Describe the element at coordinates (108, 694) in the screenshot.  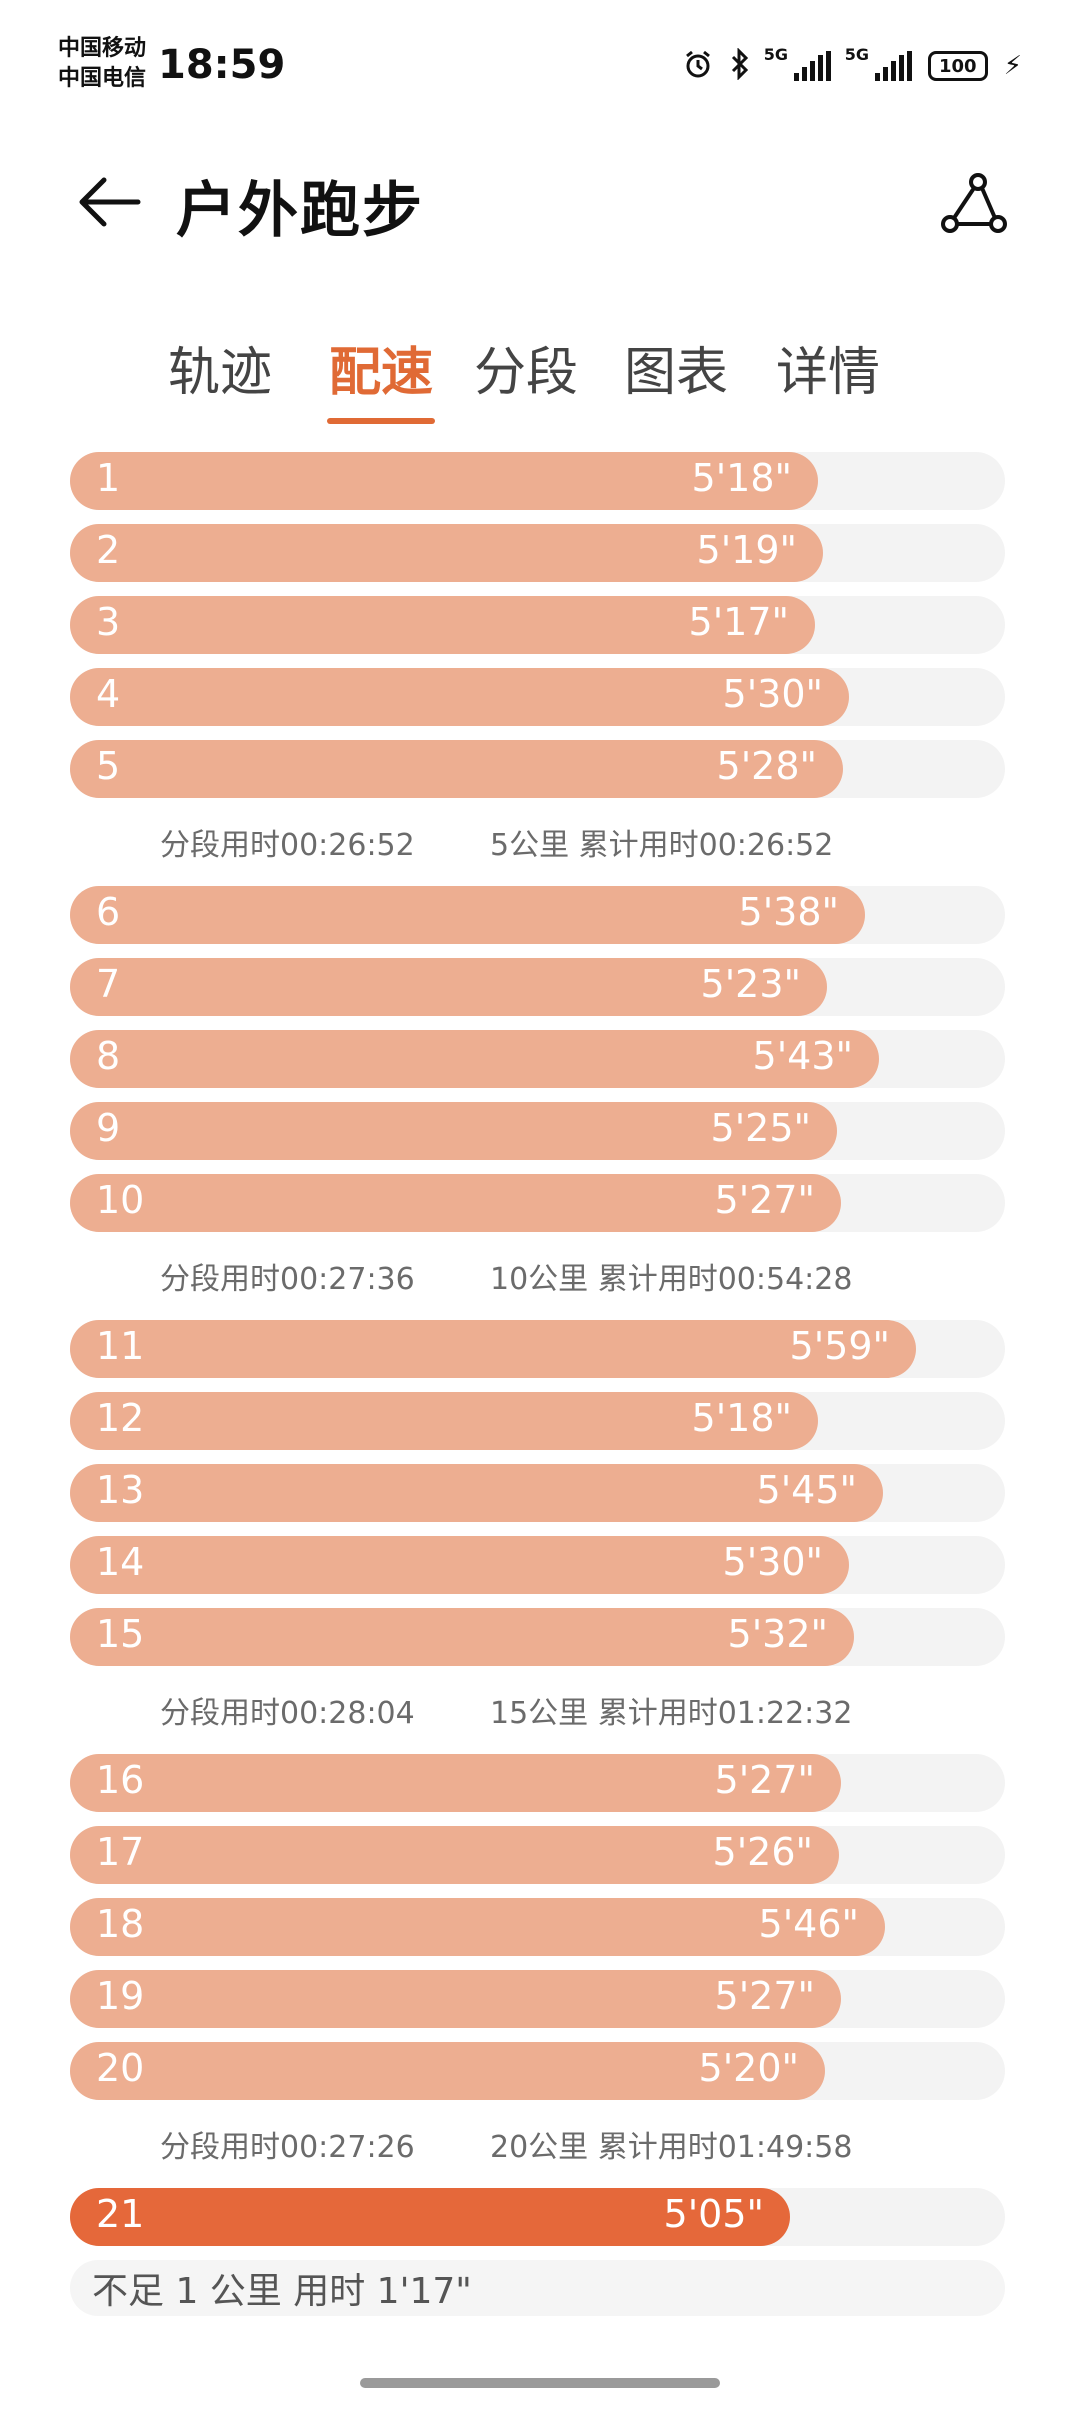
I see `split-km-label: 4` at that location.